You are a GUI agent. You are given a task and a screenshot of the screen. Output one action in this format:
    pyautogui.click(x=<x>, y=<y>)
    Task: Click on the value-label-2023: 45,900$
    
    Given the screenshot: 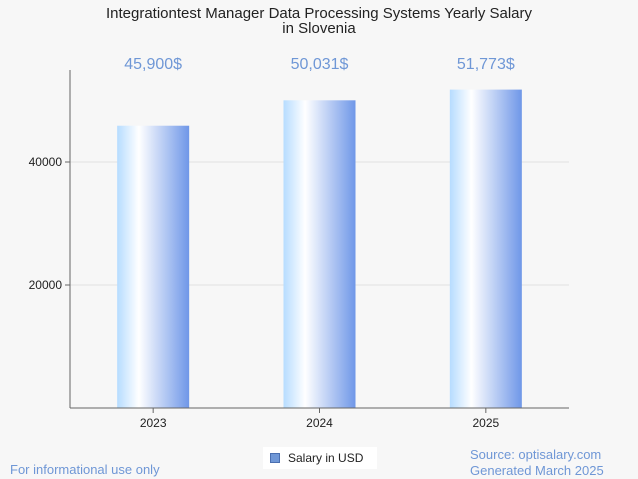 What is the action you would take?
    pyautogui.click(x=153, y=64)
    